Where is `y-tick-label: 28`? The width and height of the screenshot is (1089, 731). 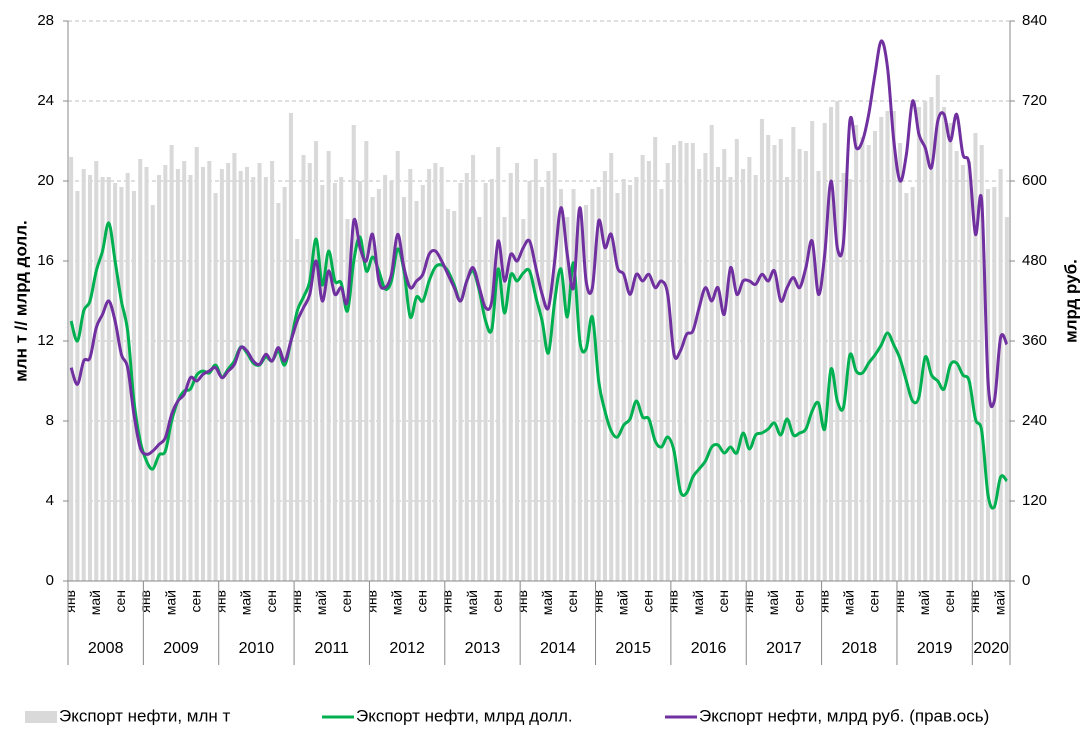
y-tick-label: 28 is located at coordinates (45, 20).